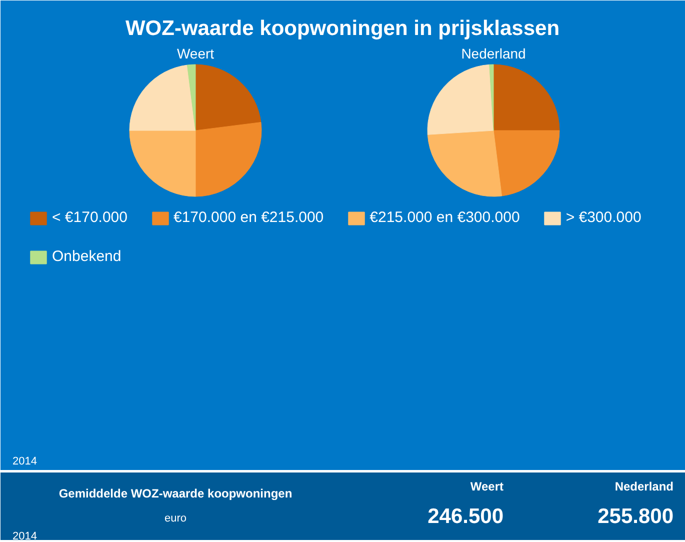  I want to click on text: Gemiddelde WOZ-waarde koopwoningen, so click(175, 493).